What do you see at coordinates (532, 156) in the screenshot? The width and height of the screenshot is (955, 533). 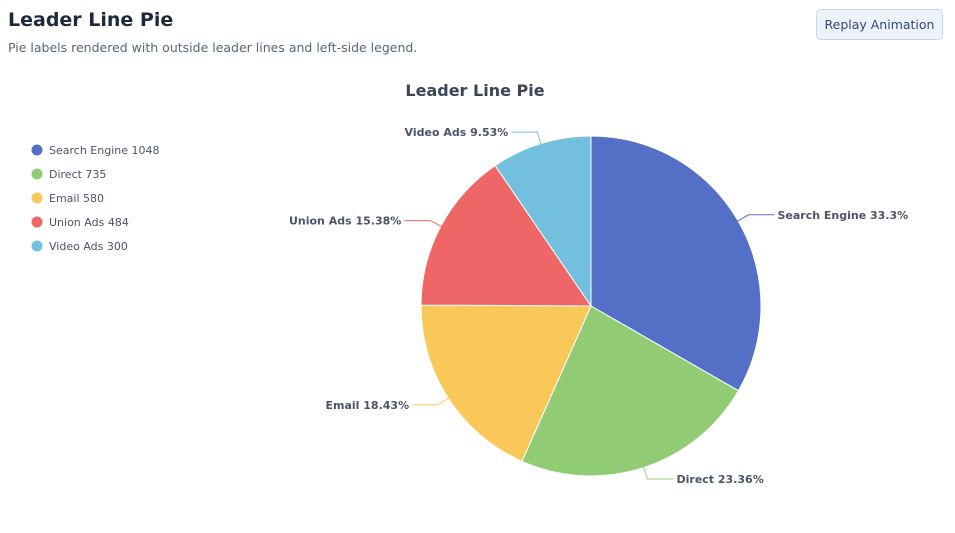 I see `leader-line-video-ads` at bounding box center [532, 156].